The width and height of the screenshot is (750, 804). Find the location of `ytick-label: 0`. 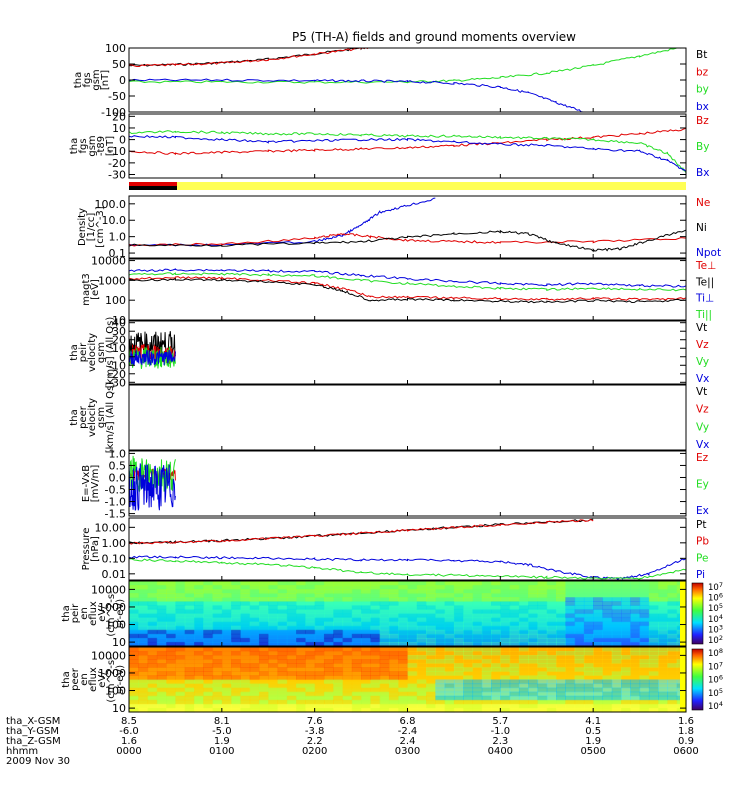

ytick-label: 0 is located at coordinates (122, 357).